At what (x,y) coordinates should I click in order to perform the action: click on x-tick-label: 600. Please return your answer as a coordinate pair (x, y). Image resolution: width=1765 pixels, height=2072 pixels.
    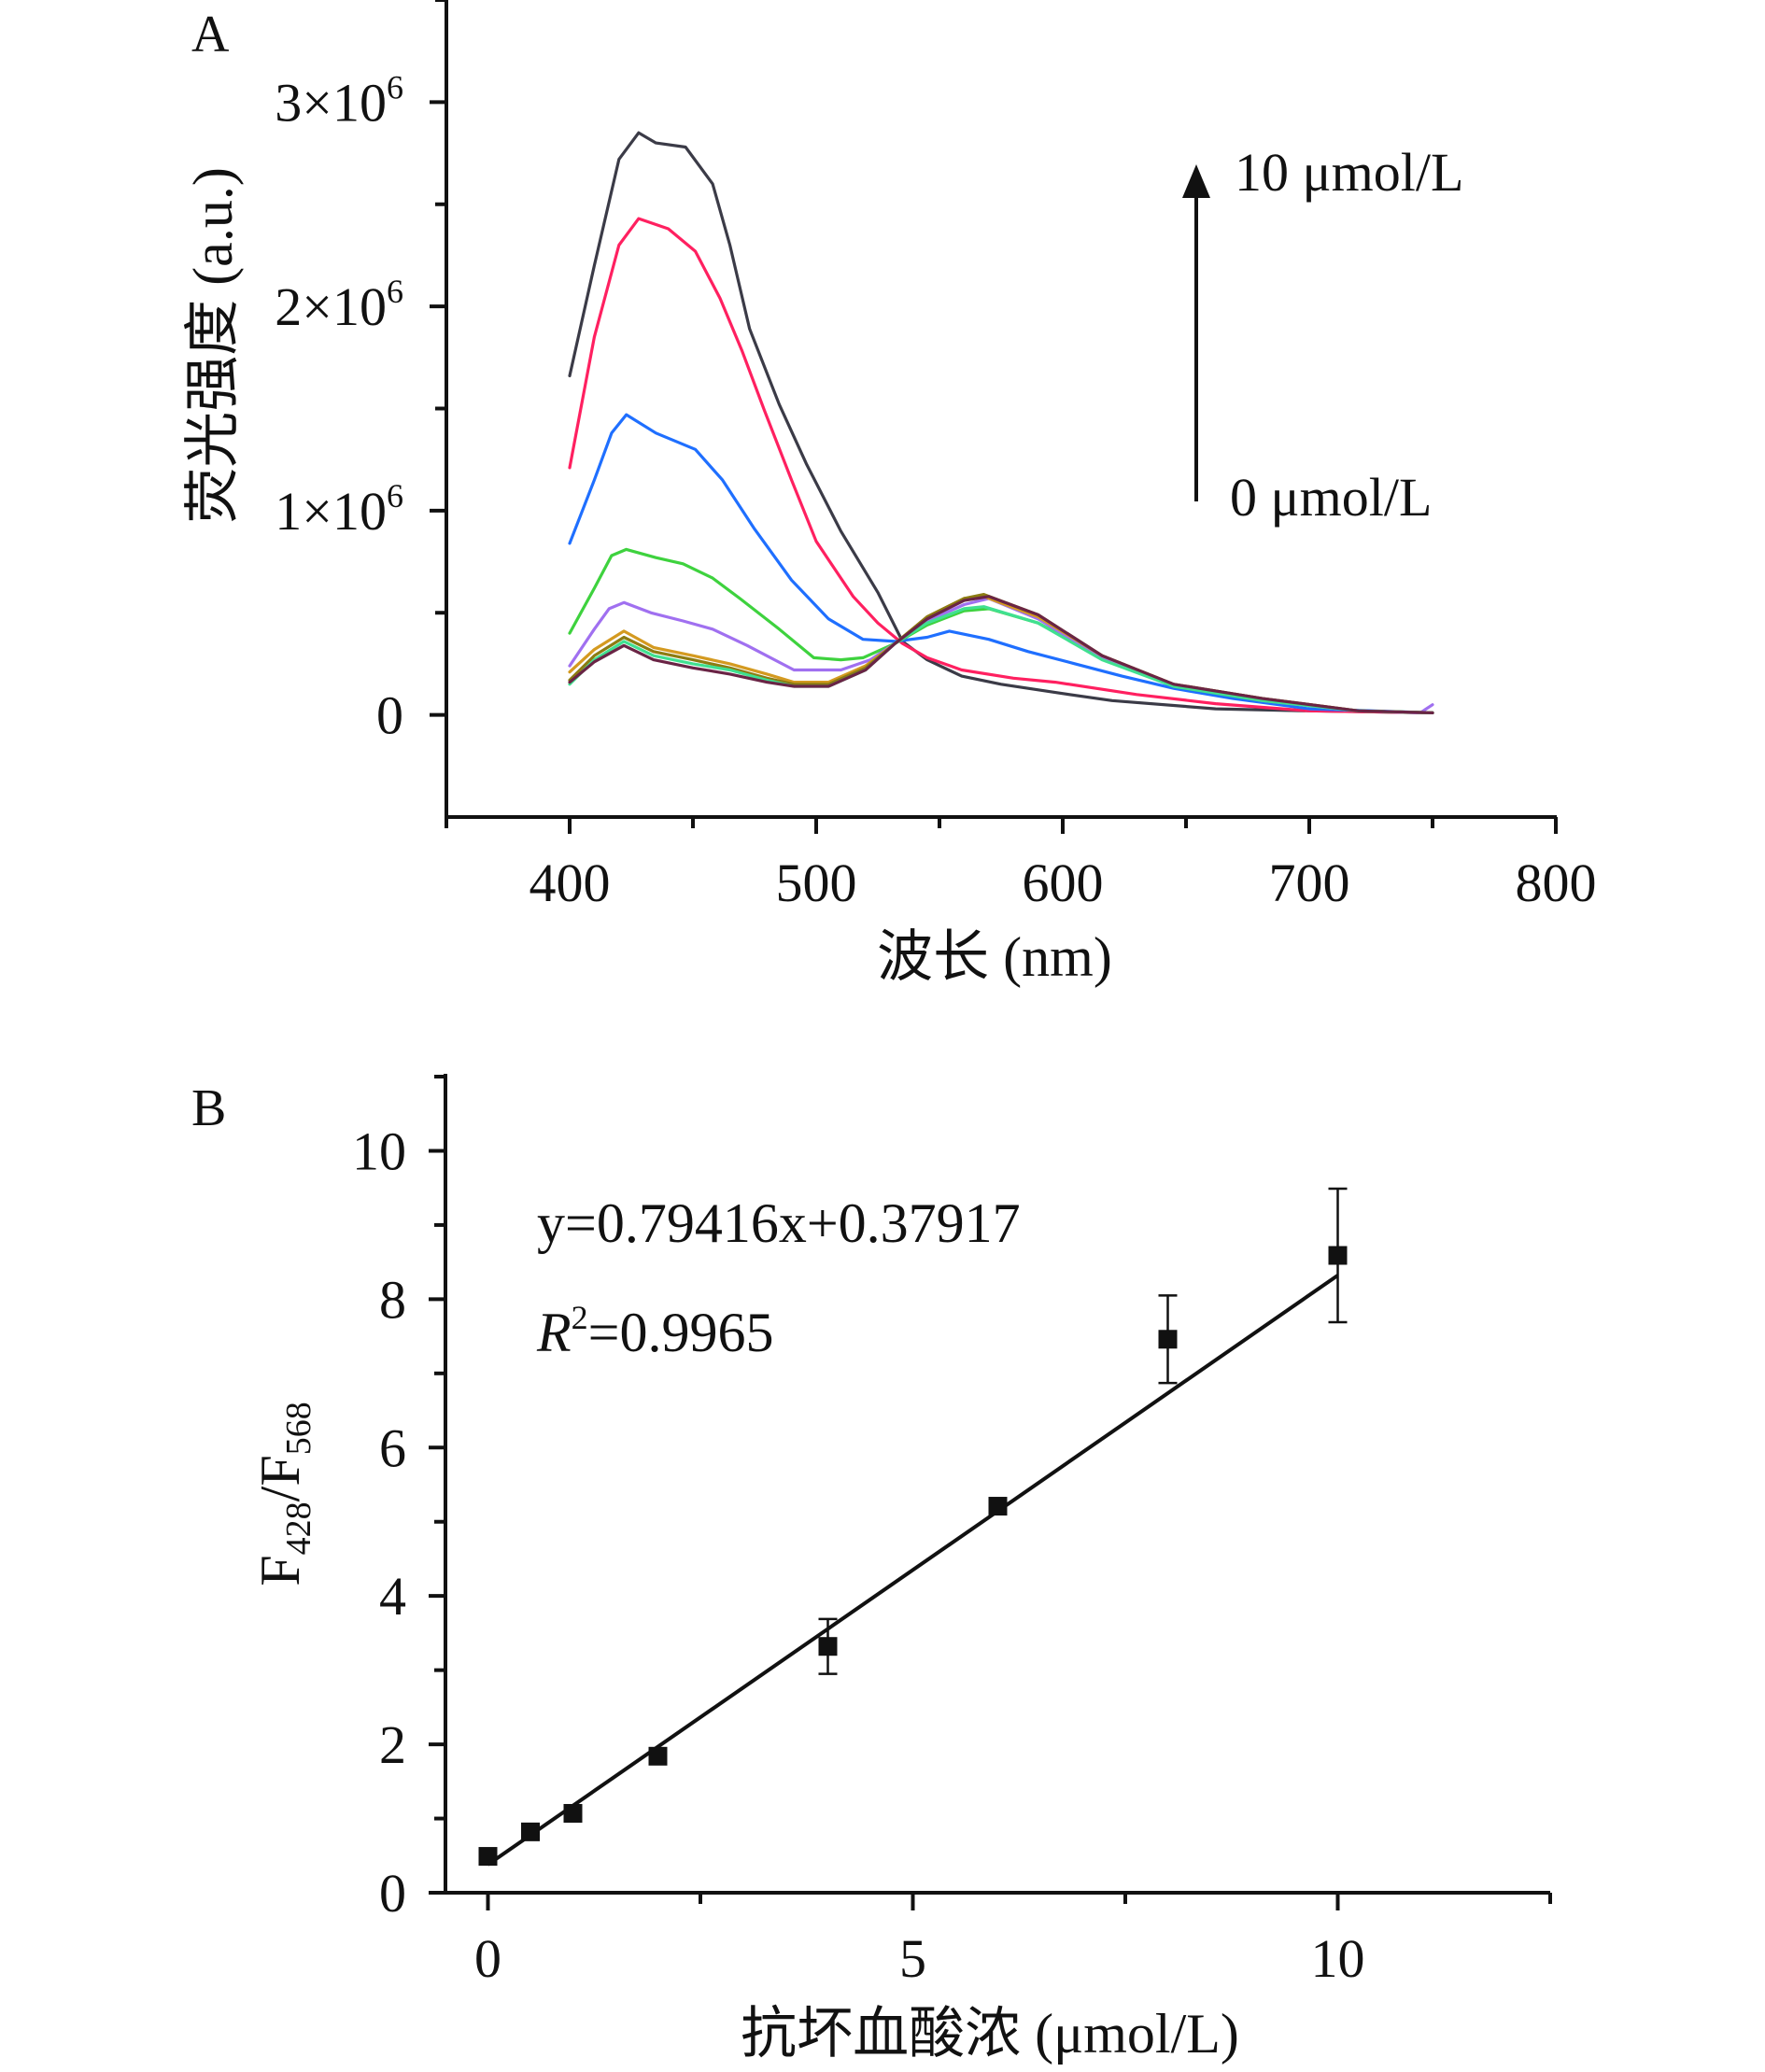
    Looking at the image, I should click on (1063, 883).